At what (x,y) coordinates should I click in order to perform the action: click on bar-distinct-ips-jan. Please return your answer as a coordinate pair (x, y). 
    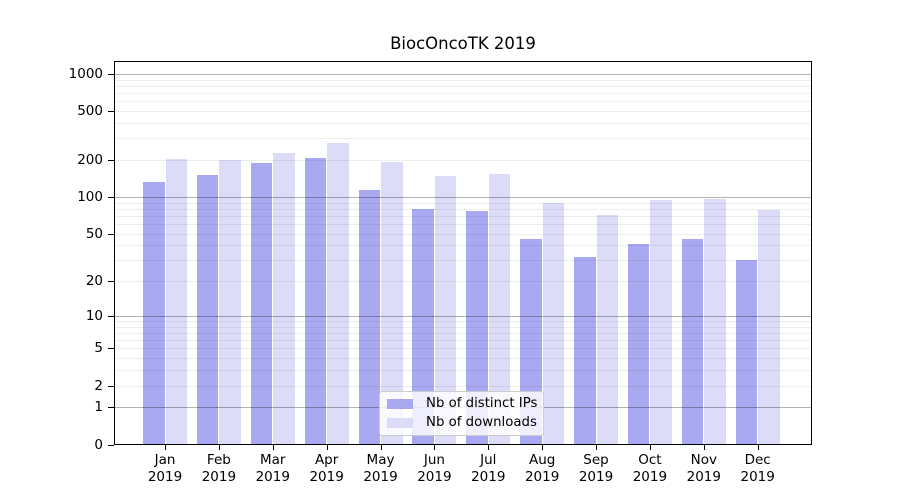
    Looking at the image, I should click on (154, 312).